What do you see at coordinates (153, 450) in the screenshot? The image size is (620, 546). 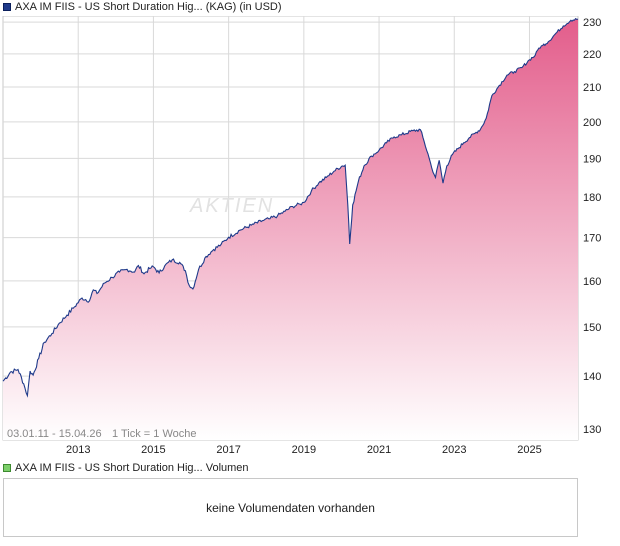 I see `x-tick-label: 2015` at bounding box center [153, 450].